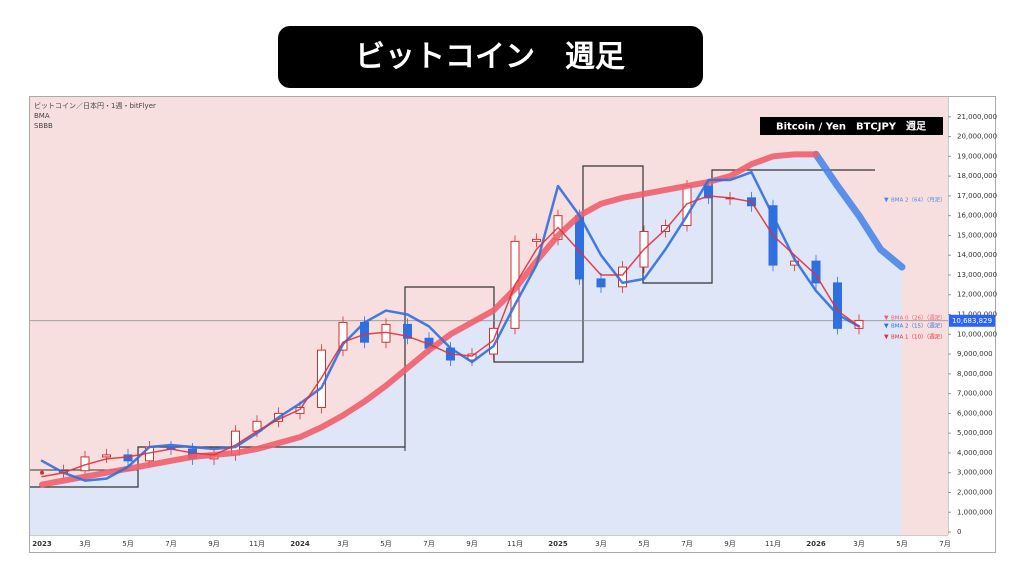 Image resolution: width=1024 pixels, height=576 pixels. Describe the element at coordinates (977, 137) in the screenshot. I see `y-tick-label: 20,000,000` at that location.